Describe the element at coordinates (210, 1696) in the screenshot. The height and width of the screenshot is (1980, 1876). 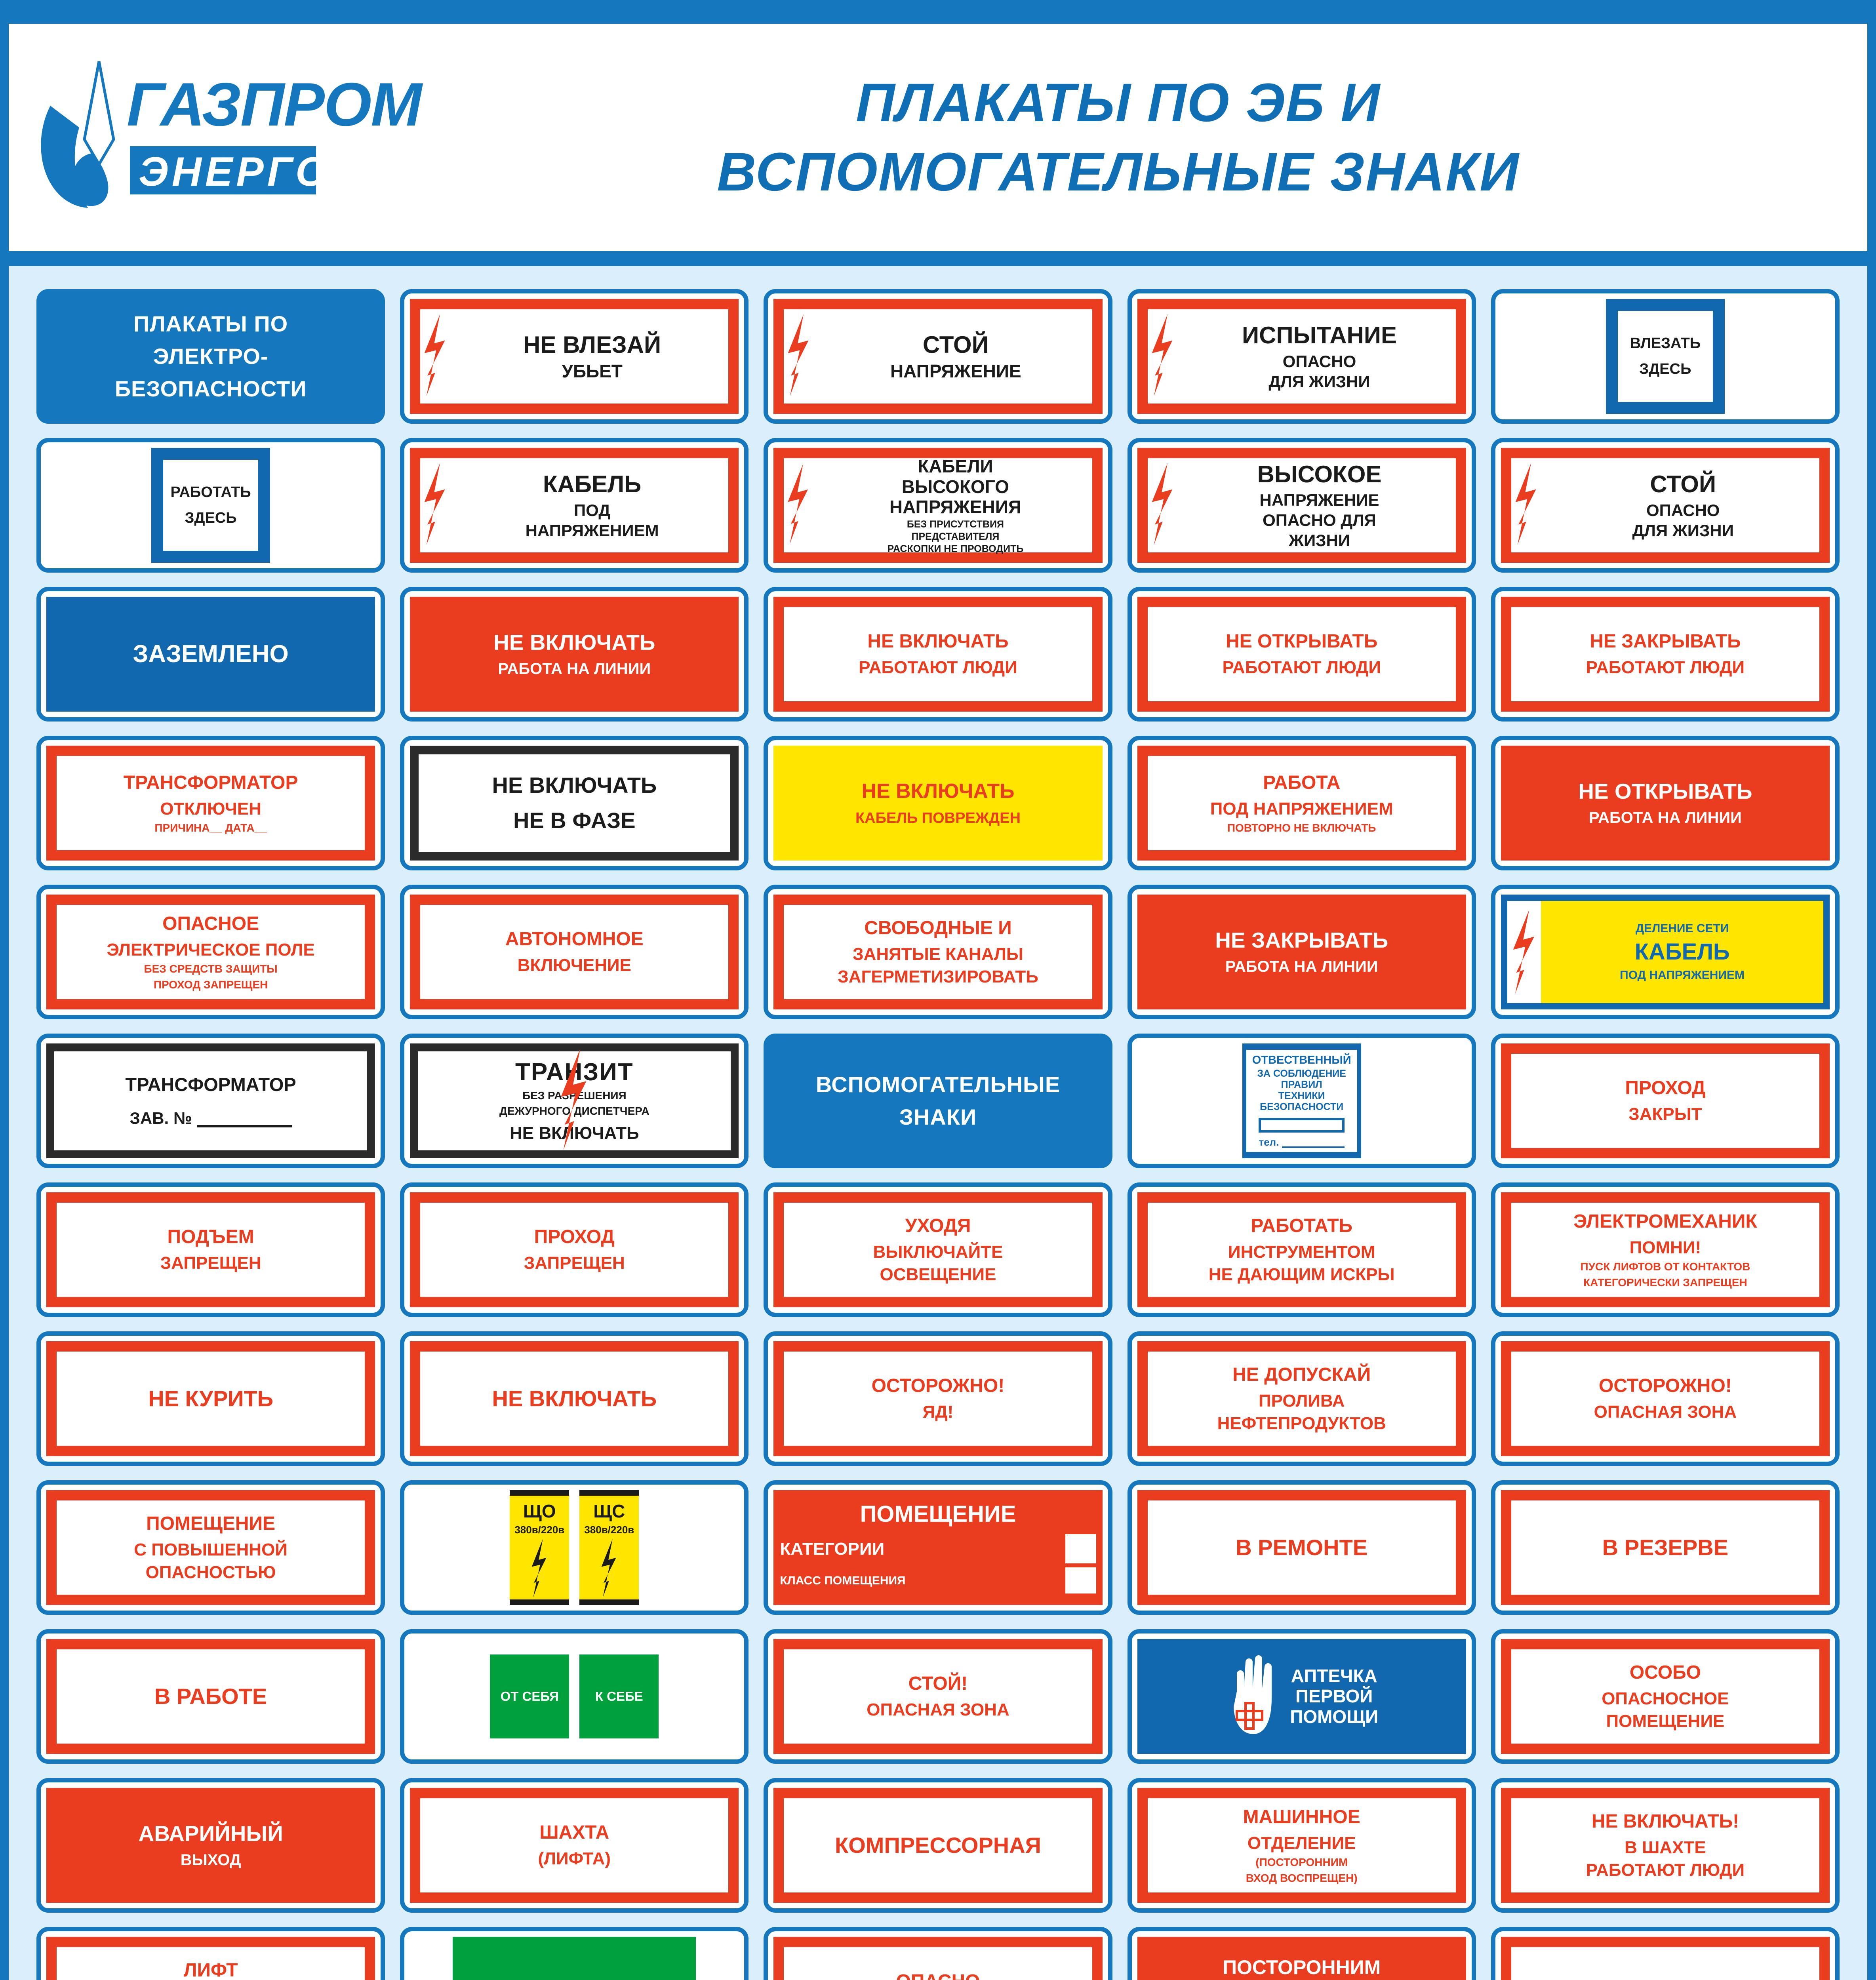
I see `sign-v-rabote: В РАБОТЕ` at that location.